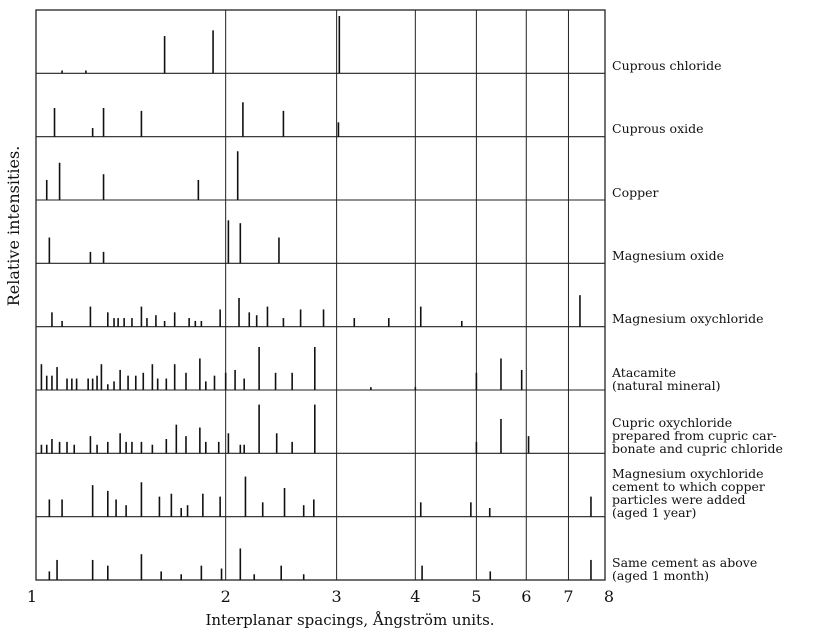 The image size is (833, 633). Describe the element at coordinates (654, 512) in the screenshot. I see `panel-label-line: (aged 1 year)` at that location.